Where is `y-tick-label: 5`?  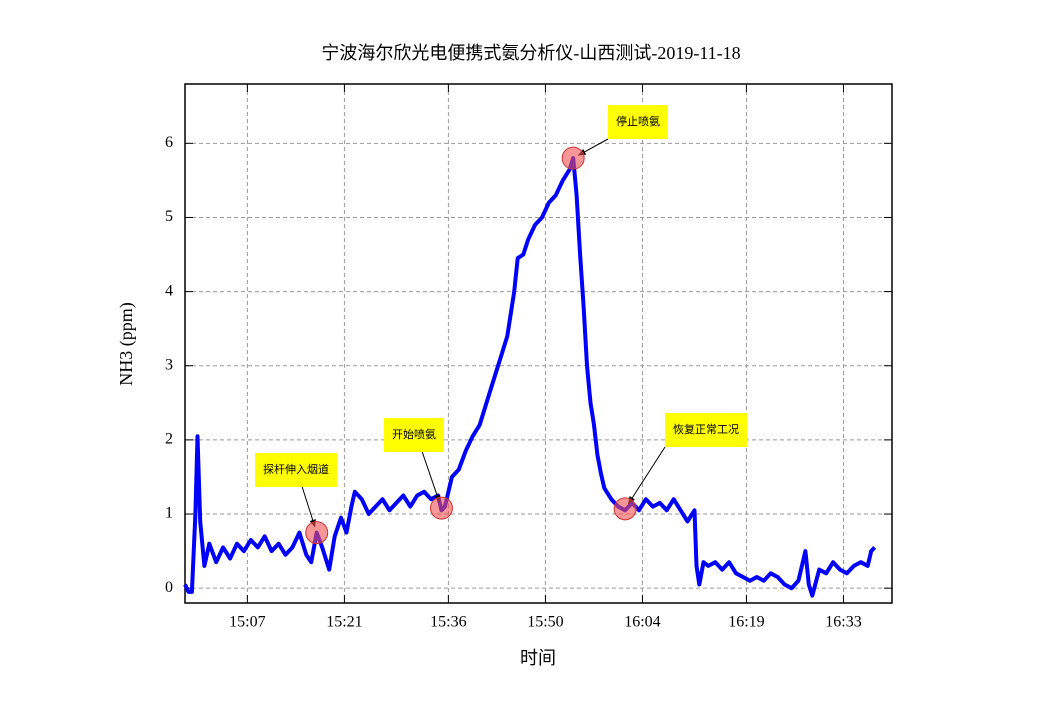
y-tick-label: 5 is located at coordinates (169, 216).